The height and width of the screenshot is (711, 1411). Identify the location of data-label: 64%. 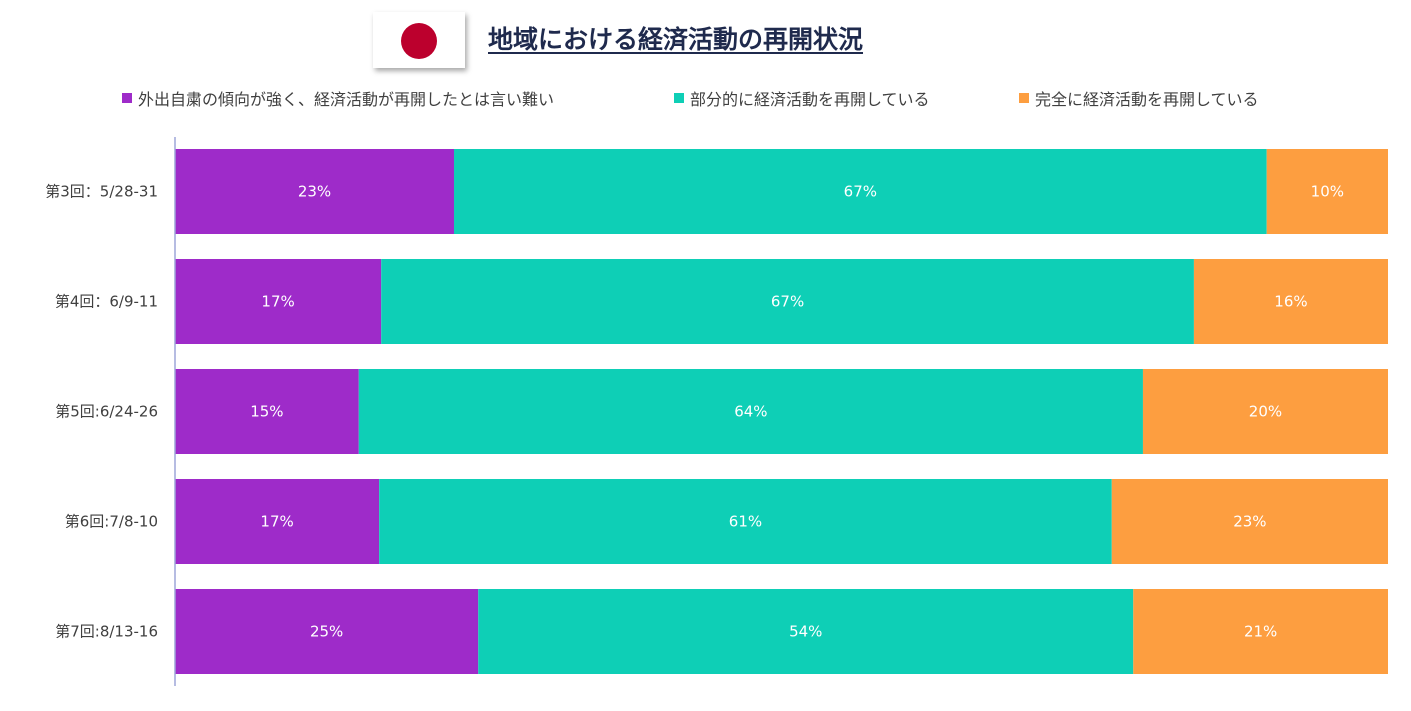
(750, 412).